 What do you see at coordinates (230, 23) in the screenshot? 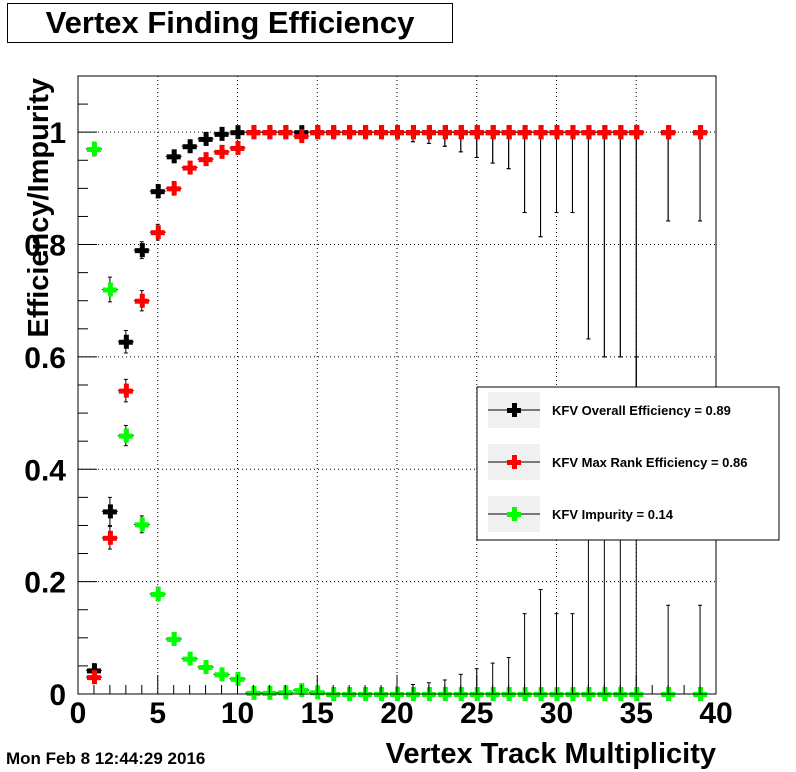
I see `title-box: Vertex Finding Efficiency` at bounding box center [230, 23].